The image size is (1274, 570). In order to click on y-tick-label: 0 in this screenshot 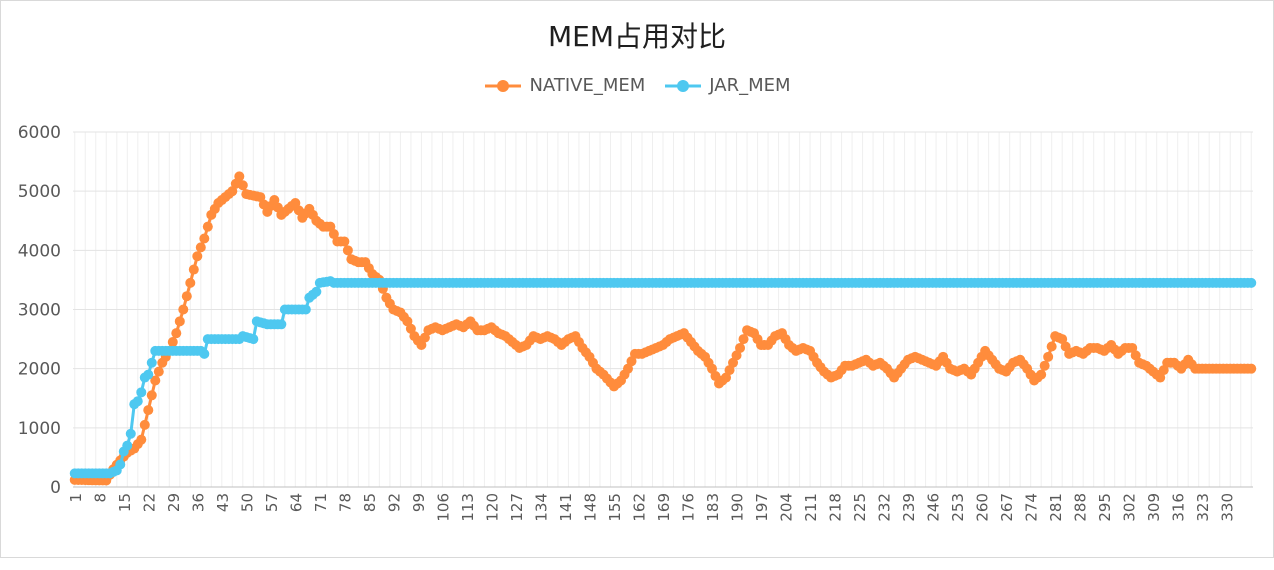, I will do `click(55, 488)`.